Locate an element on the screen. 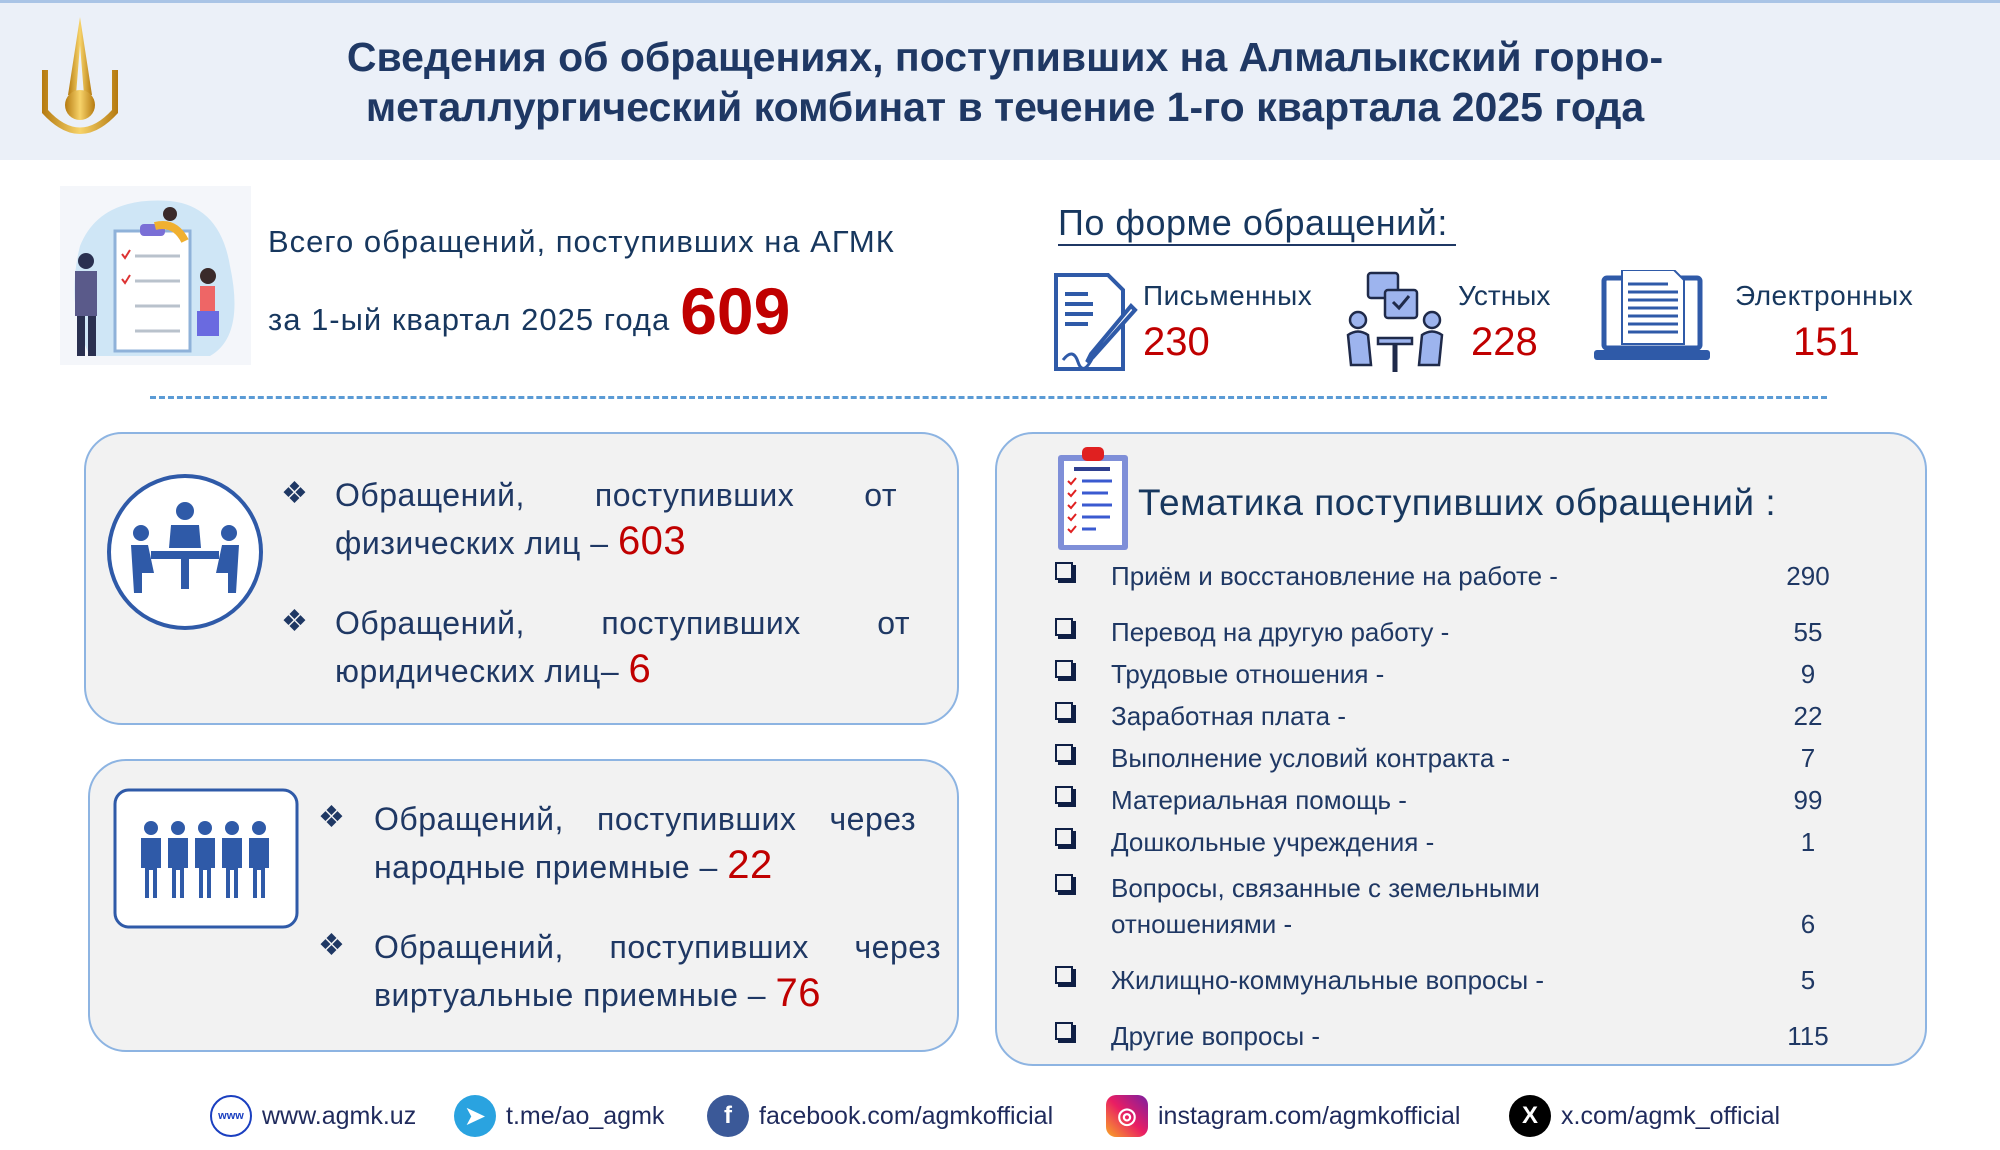 This screenshot has height=1150, width=2000. form-written-label: Письменных is located at coordinates (1228, 295).